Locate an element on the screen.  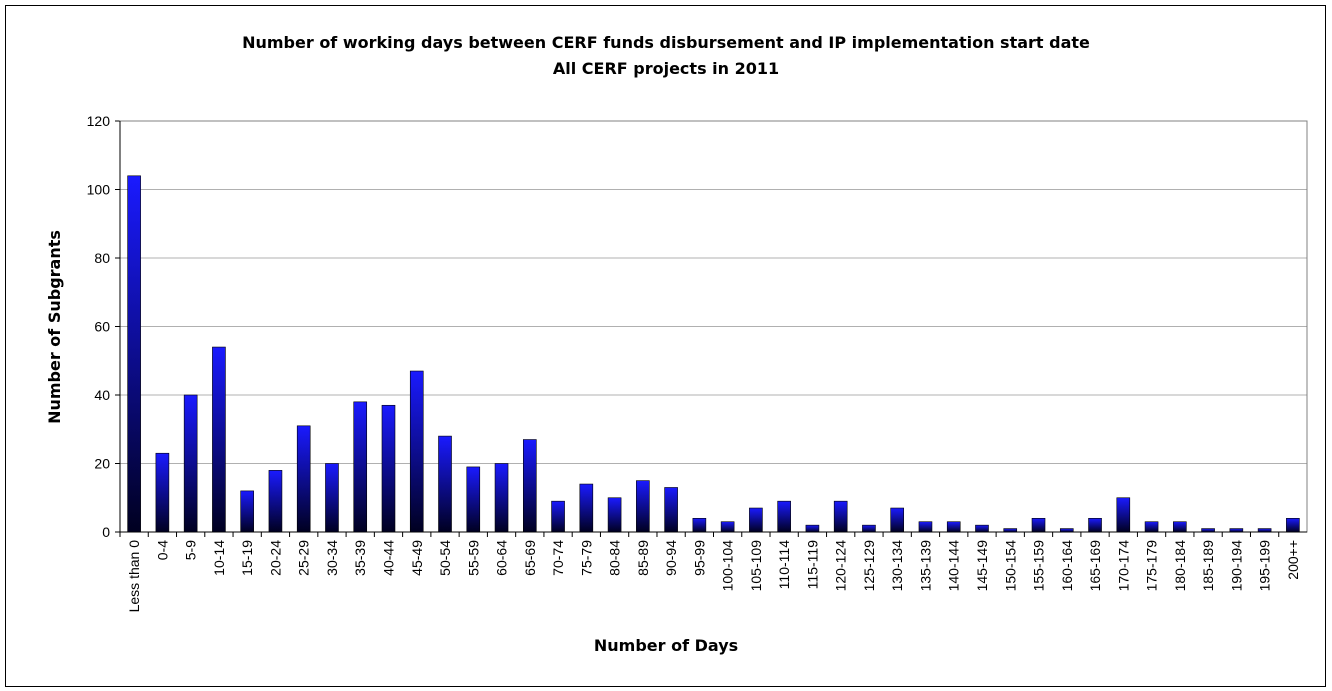
x-tick-label: 35-39 is located at coordinates (360, 558).